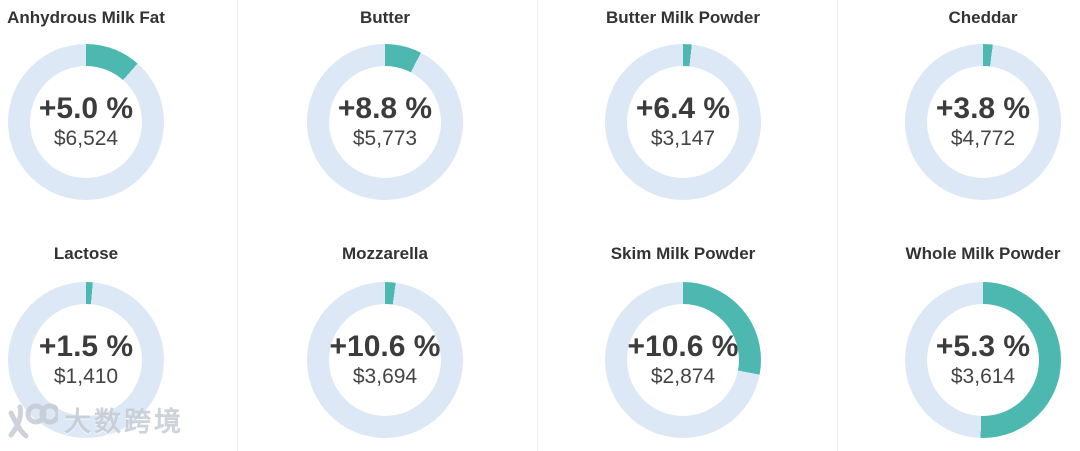 The image size is (1080, 451). Describe the element at coordinates (683, 376) in the screenshot. I see `price-value: $2,874` at that location.